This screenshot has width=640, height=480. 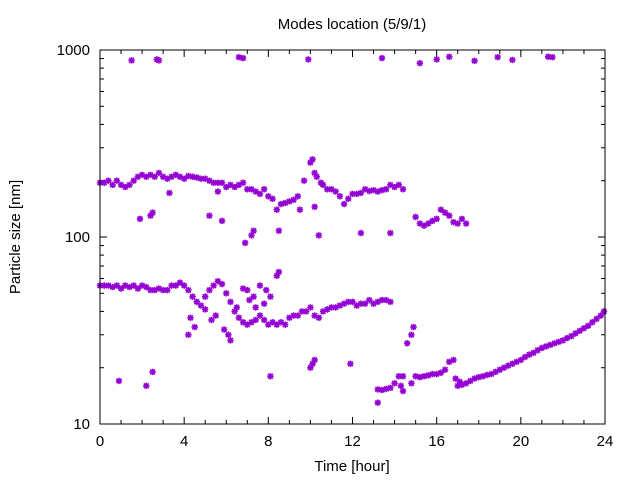 What do you see at coordinates (184, 441) in the screenshot?
I see `x-tick-label: 4` at bounding box center [184, 441].